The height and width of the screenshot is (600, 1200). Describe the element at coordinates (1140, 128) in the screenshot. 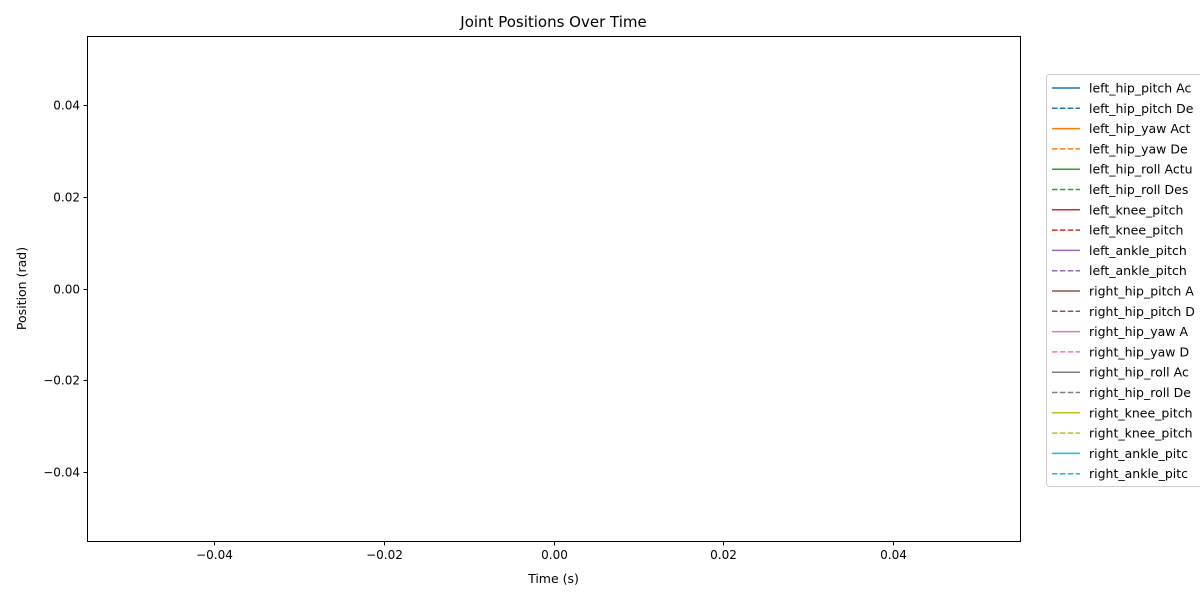

I see `legend-label: left_hip_yaw Act` at that location.